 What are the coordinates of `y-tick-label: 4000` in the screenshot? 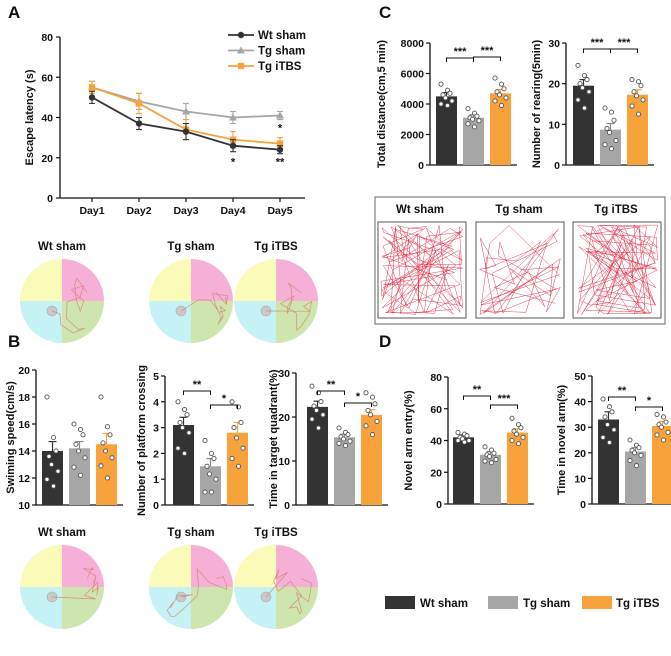 It's located at (413, 105).